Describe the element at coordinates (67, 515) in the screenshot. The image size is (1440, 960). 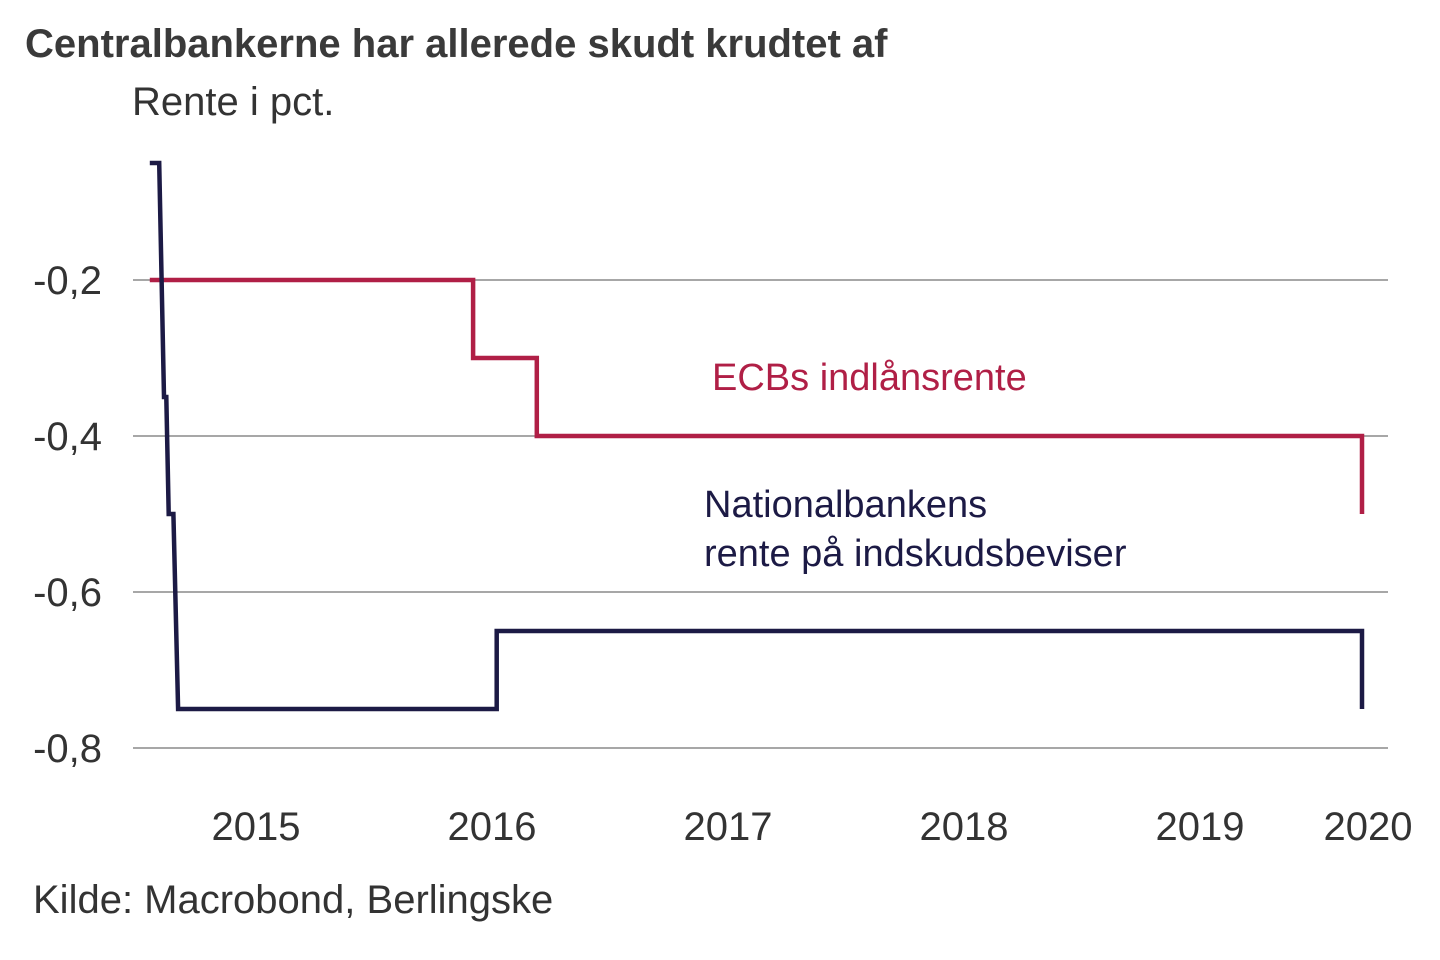
I see `y-axis-tick-labels: -0,2 -0,4 -0,6 -0,8` at that location.